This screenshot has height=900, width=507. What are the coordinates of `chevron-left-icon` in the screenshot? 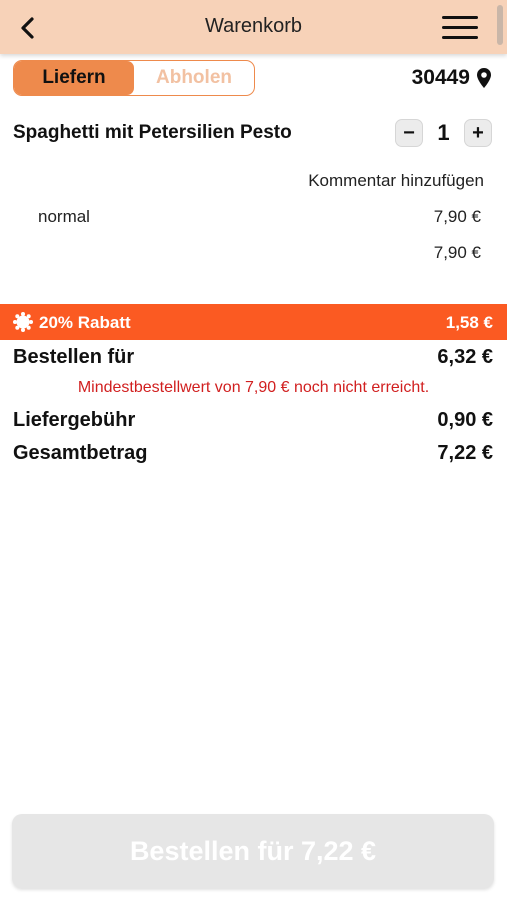 It's located at (27, 28).